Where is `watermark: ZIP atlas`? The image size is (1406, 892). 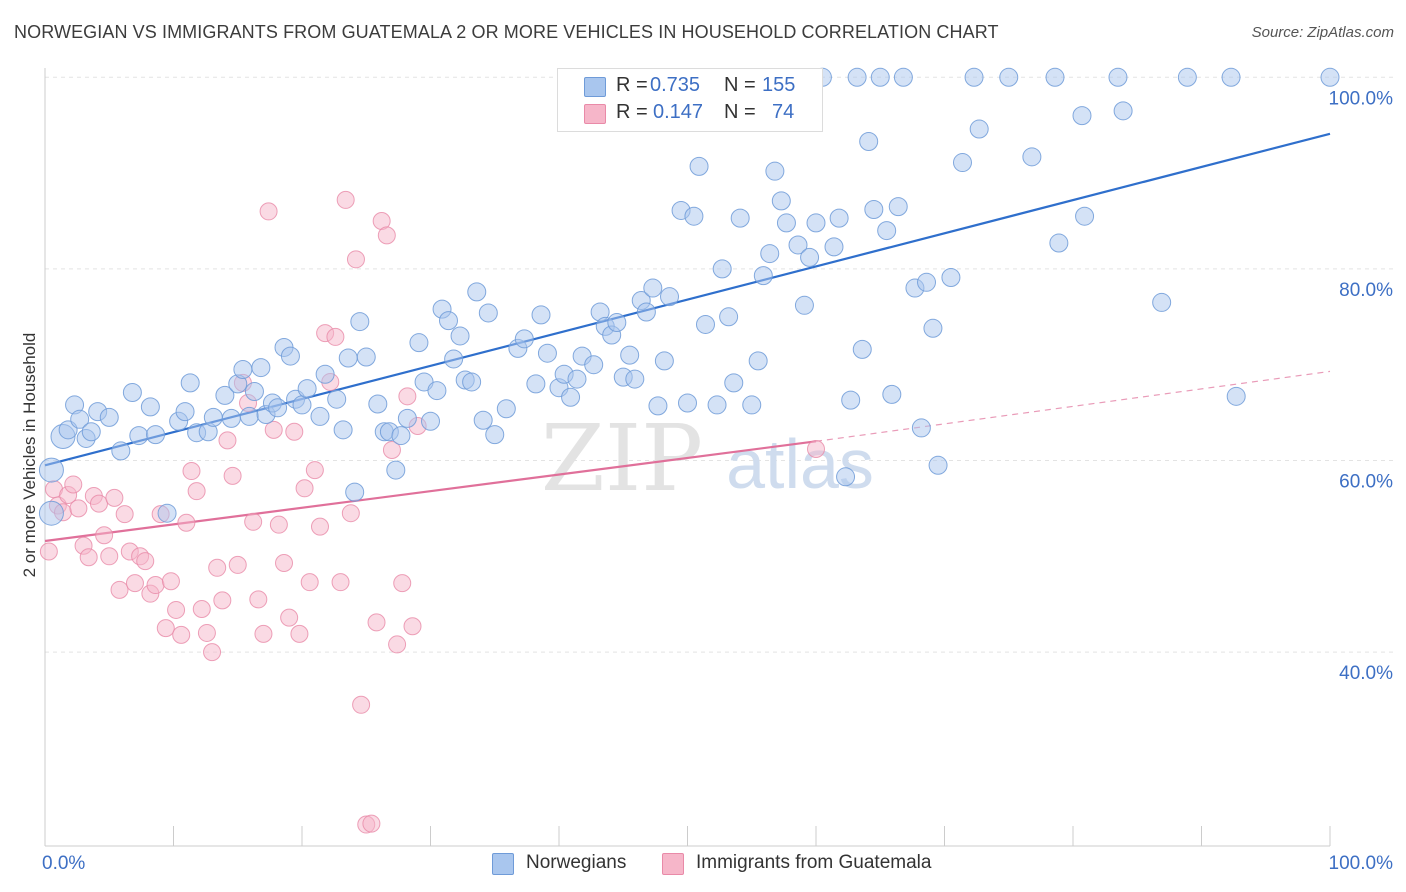 watermark: ZIP atlas is located at coordinates (707, 458).